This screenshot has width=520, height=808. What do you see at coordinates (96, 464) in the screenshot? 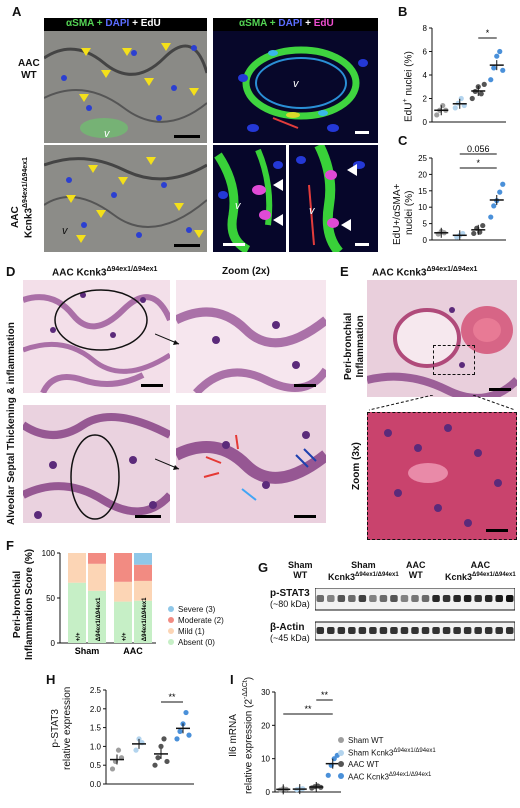
I see `histo-d3` at bounding box center [96, 464].